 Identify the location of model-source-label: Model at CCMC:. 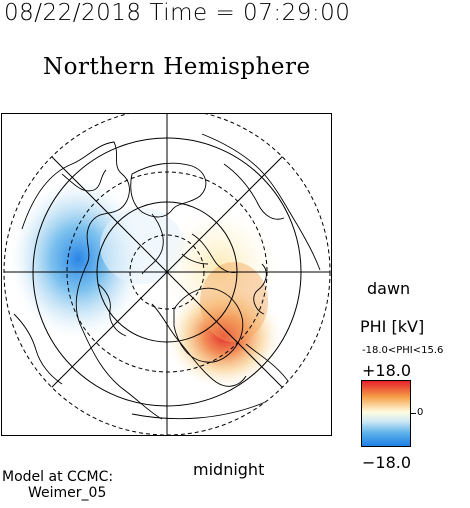
(58, 477).